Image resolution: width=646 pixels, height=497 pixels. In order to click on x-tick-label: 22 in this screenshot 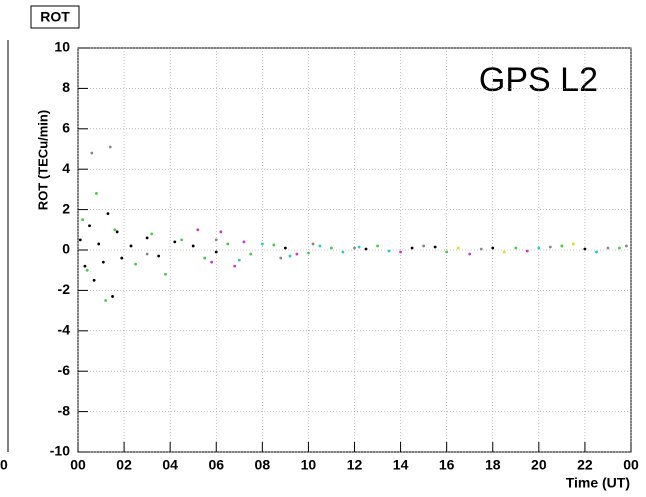, I will do `click(585, 465)`.